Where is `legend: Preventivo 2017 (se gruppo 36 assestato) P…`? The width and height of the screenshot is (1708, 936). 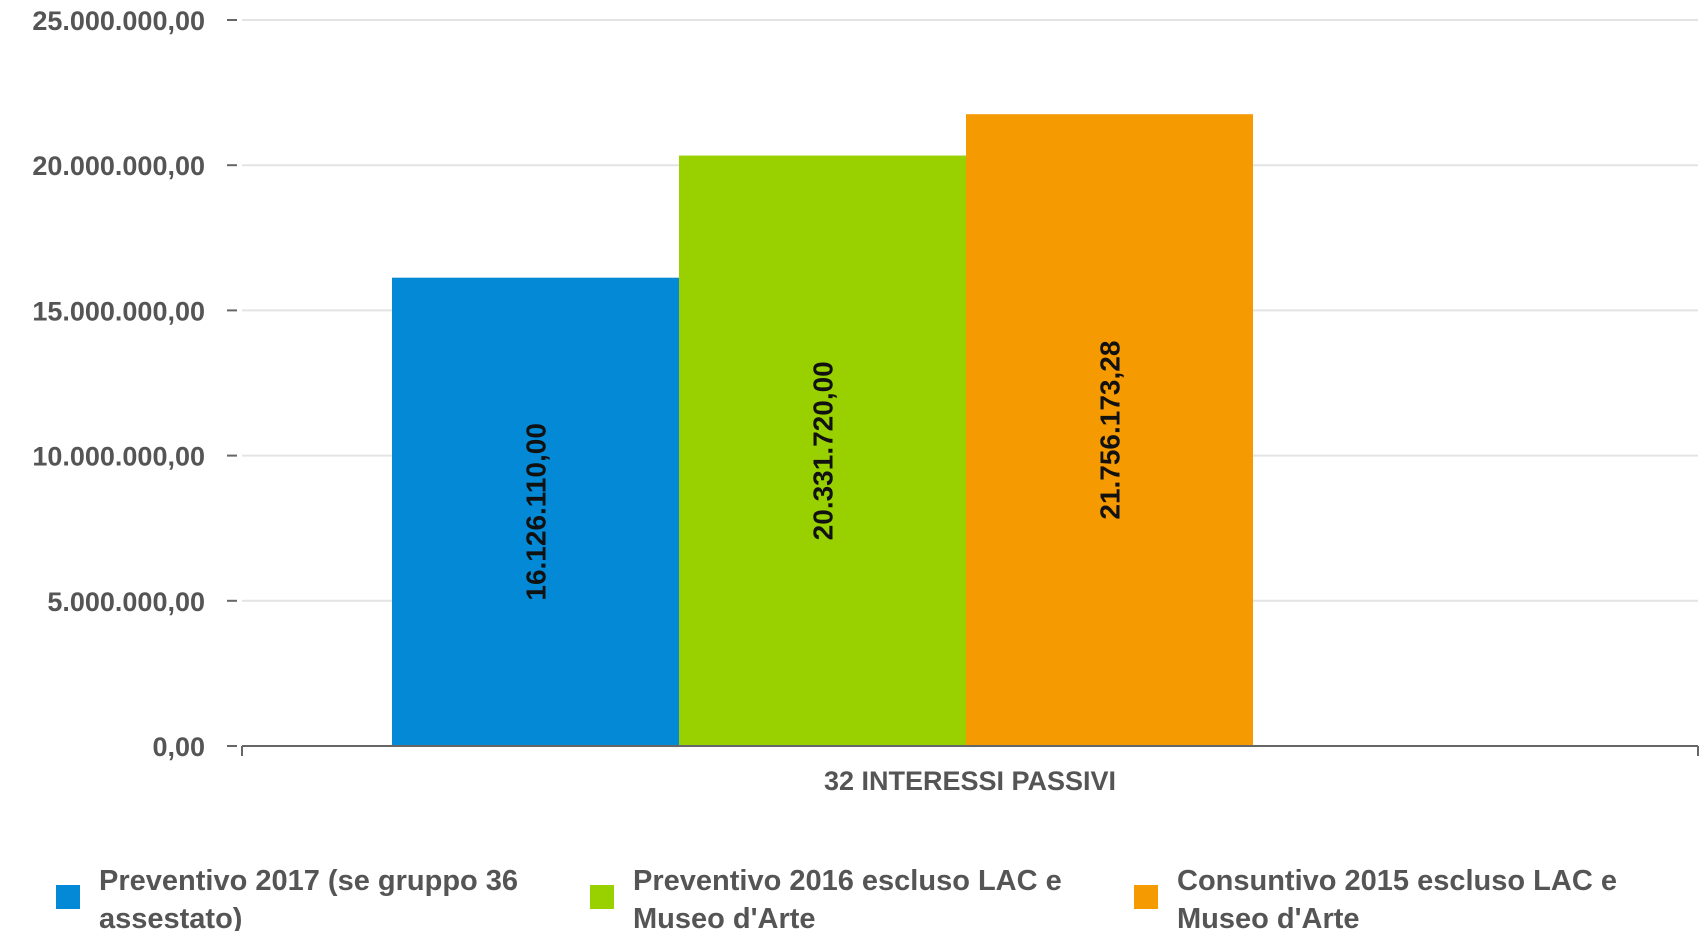
legend: Preventivo 2017 (se gruppo 36 assestato) P… is located at coordinates (836, 900).